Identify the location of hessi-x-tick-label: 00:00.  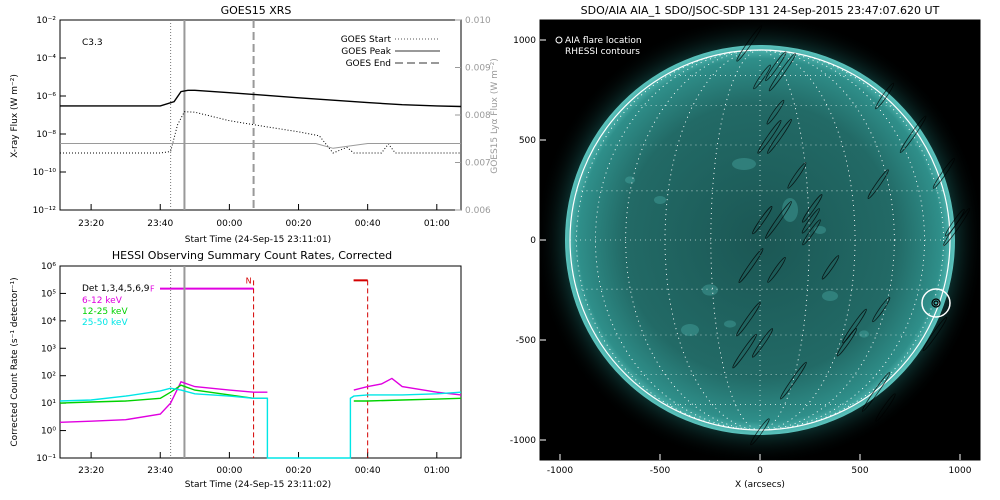
(229, 471).